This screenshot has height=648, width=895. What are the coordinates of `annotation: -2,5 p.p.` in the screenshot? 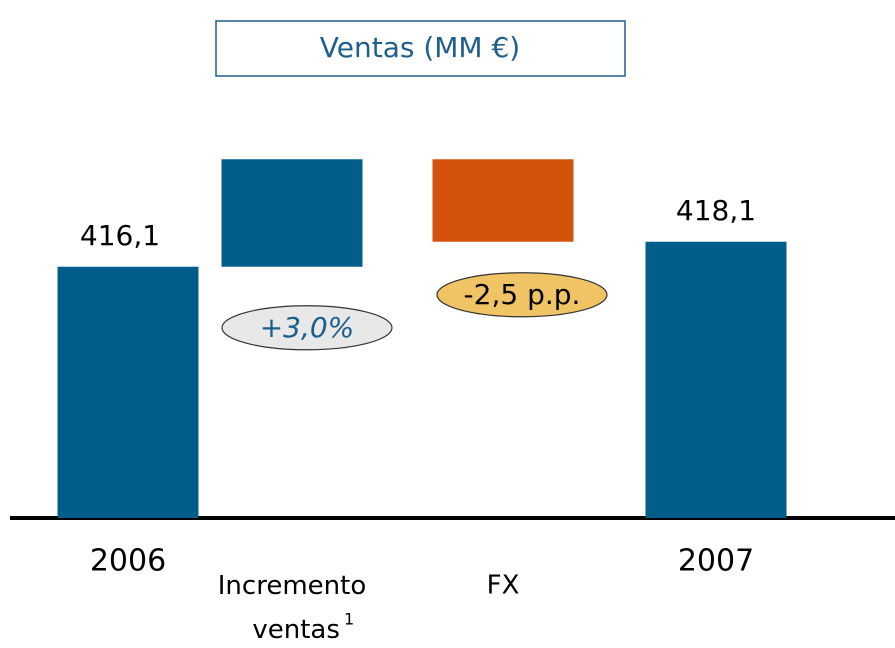 It's located at (522, 294).